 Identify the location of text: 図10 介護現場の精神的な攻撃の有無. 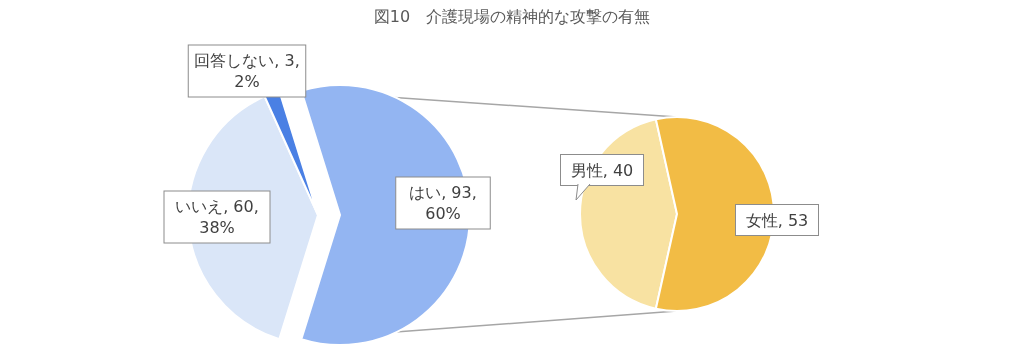
(512, 16).